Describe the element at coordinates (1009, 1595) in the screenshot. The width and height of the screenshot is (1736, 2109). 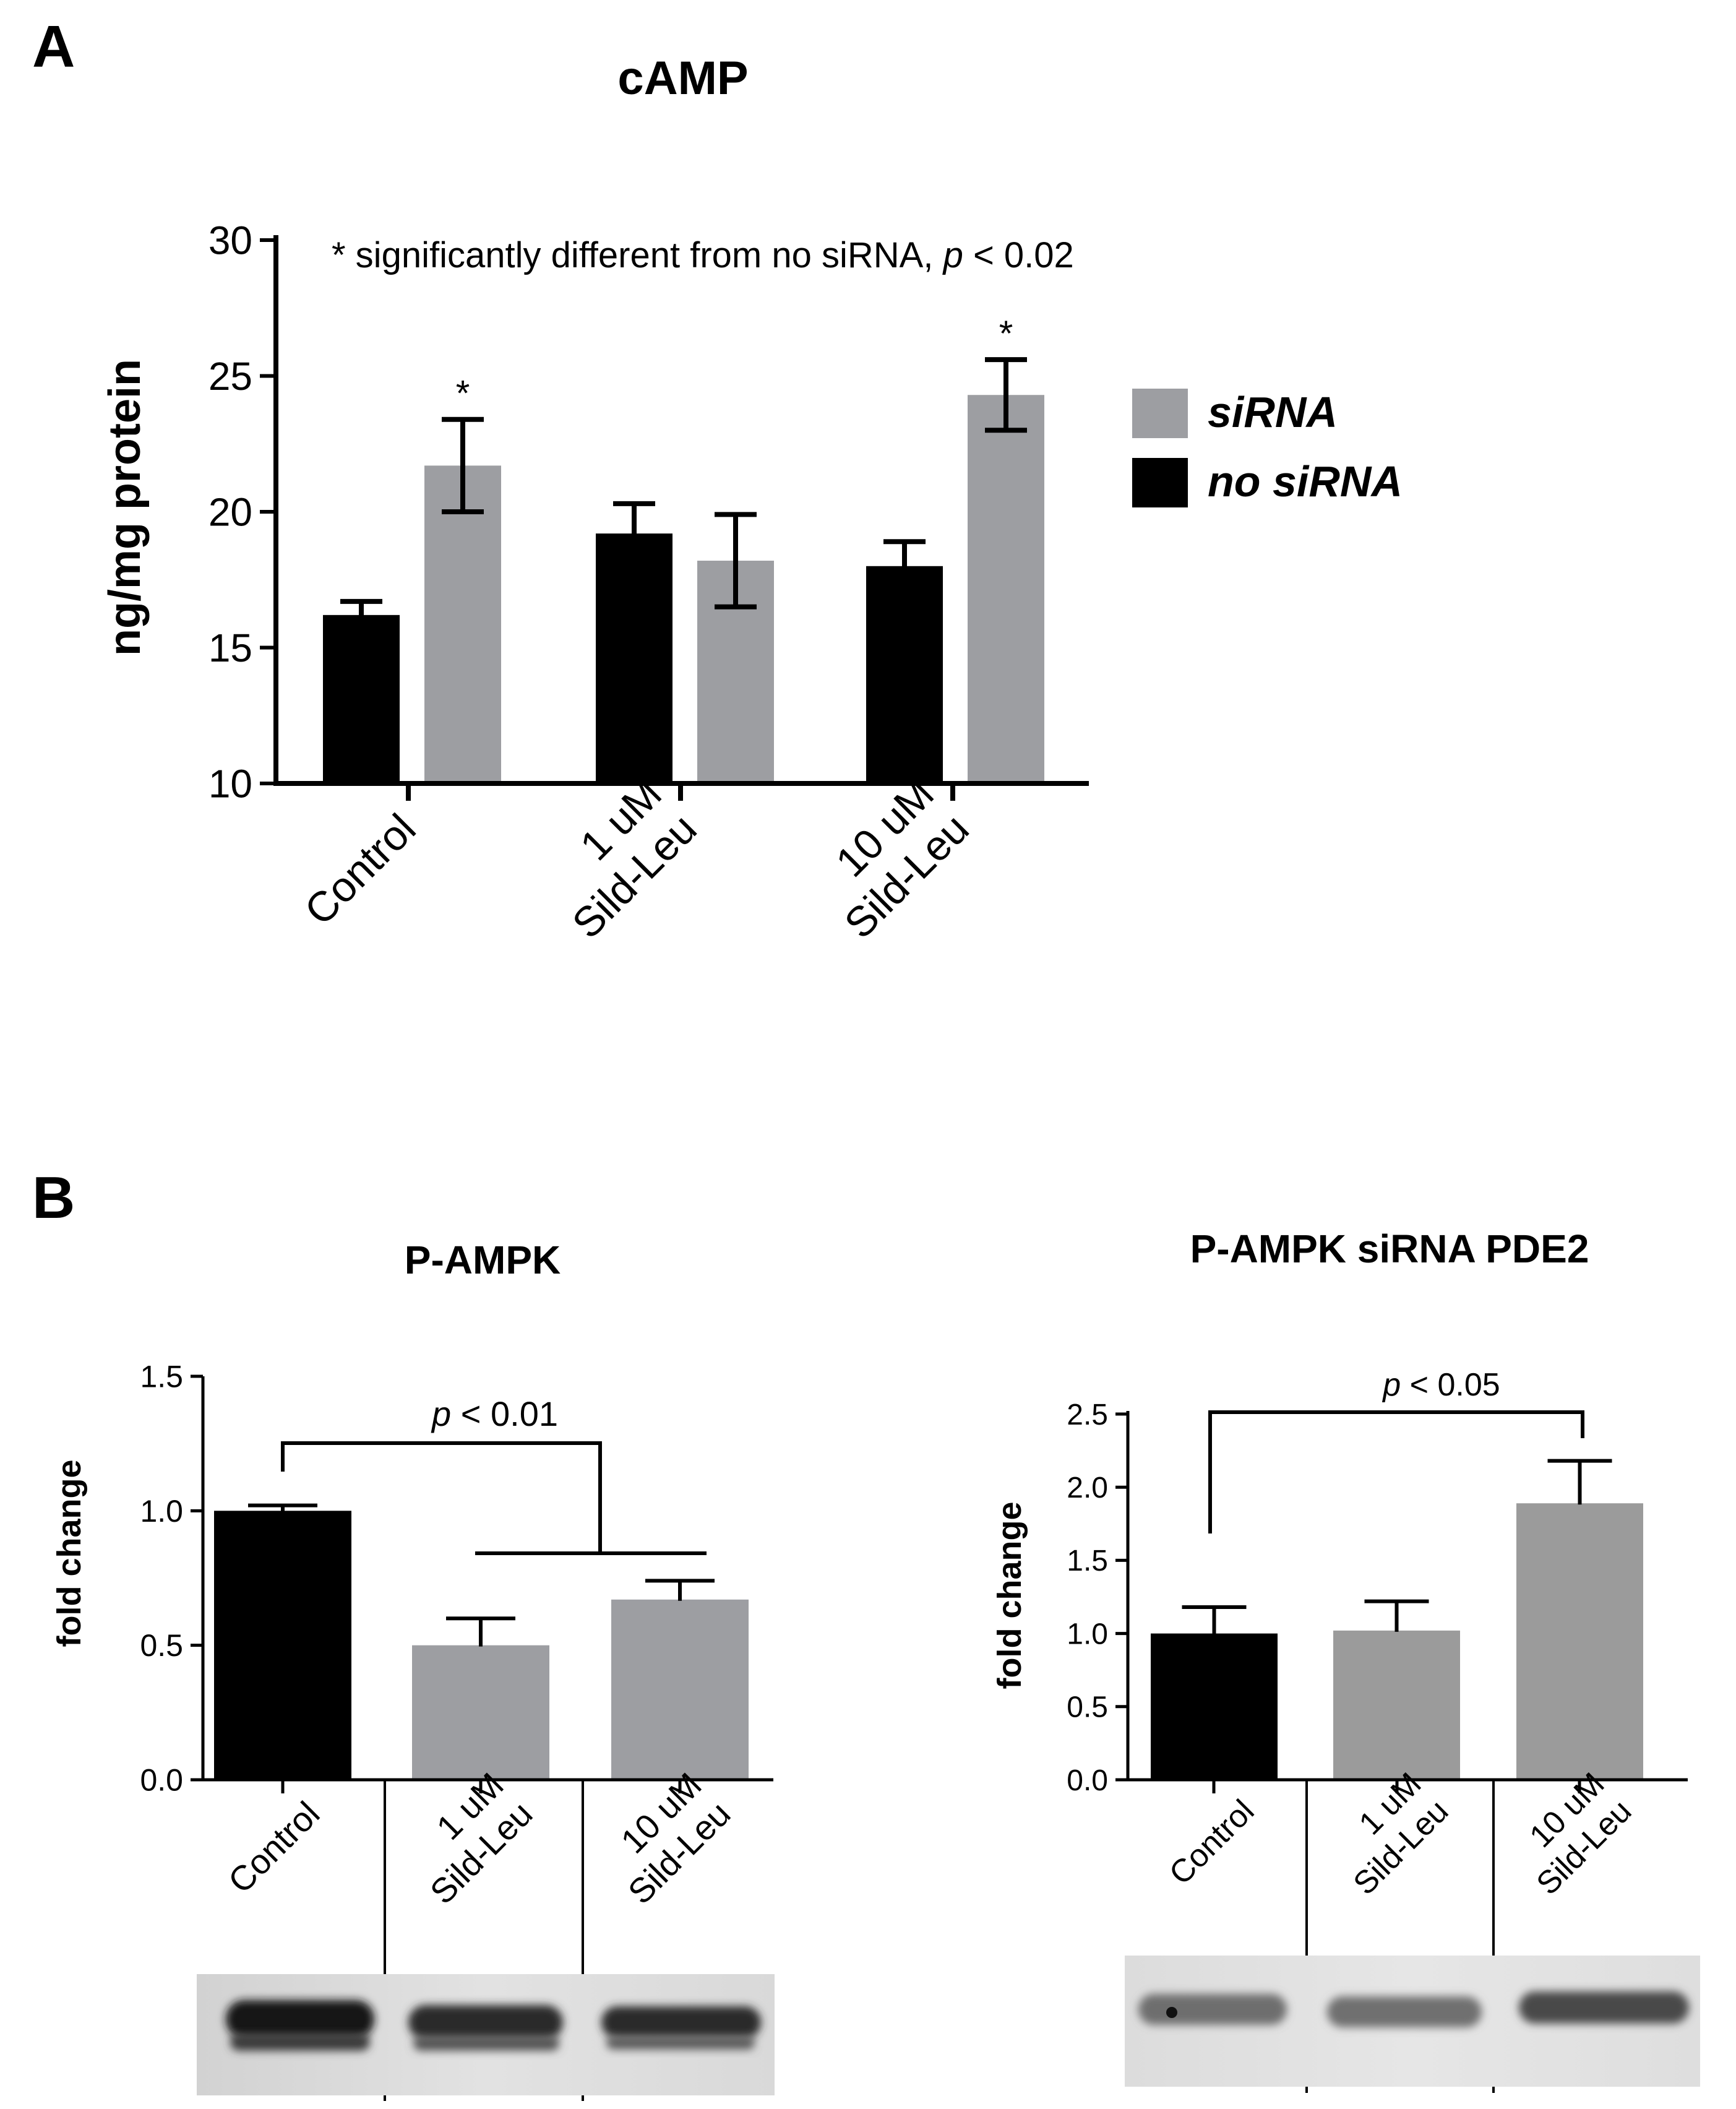
I see `pampk-sirna-y-axis-title: fold change` at that location.